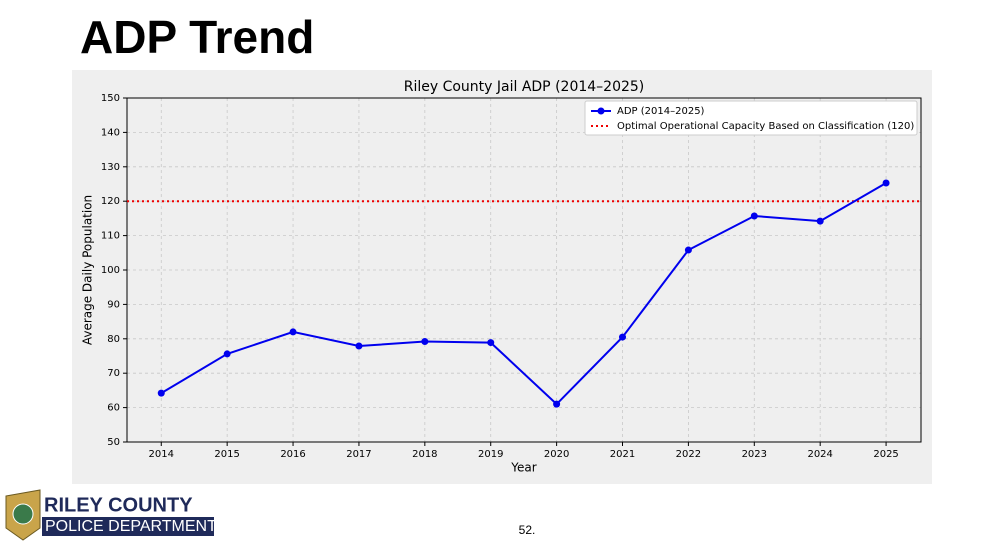  Describe the element at coordinates (661, 111) in the screenshot. I see `legend-label: ADP (2014–2025)` at that location.